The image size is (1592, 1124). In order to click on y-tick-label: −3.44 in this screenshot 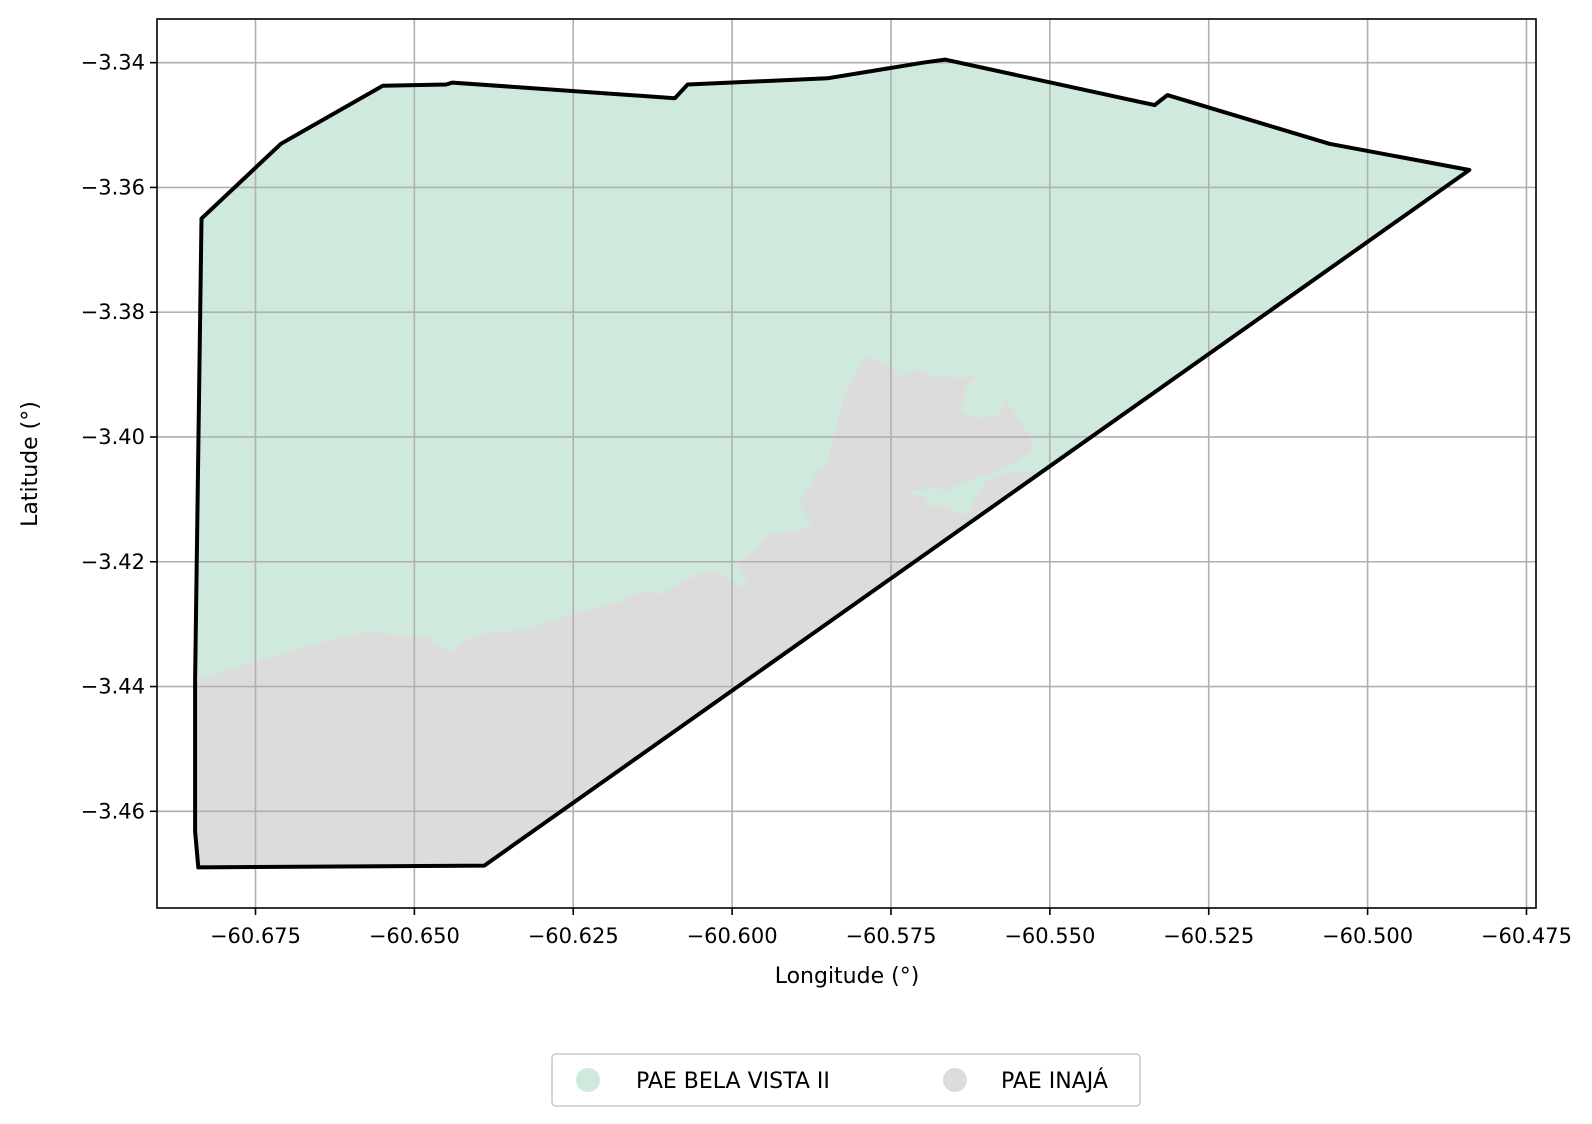, I will do `click(113, 687)`.